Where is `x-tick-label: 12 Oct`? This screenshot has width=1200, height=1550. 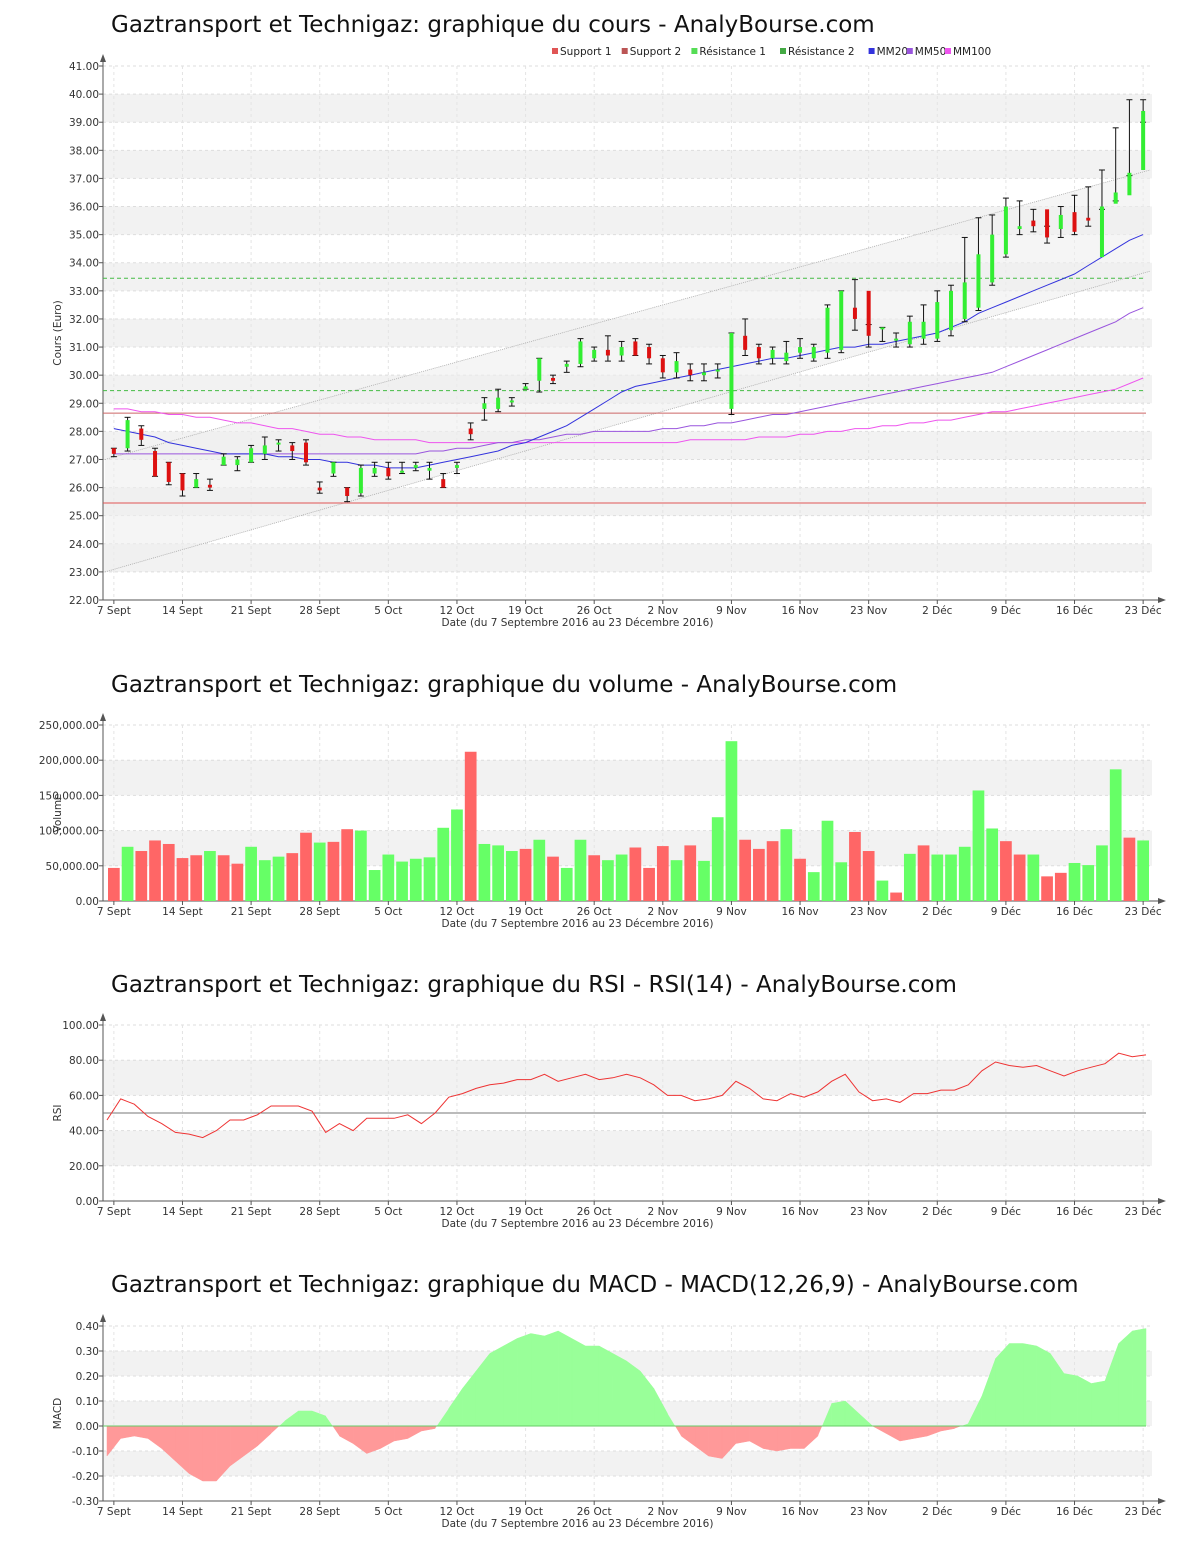 x-tick-label: 12 Oct is located at coordinates (457, 611).